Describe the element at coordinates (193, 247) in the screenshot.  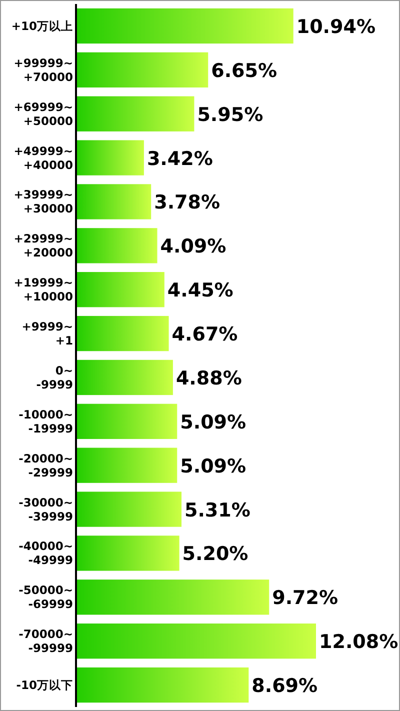
I see `data-label: 4.09%` at that location.